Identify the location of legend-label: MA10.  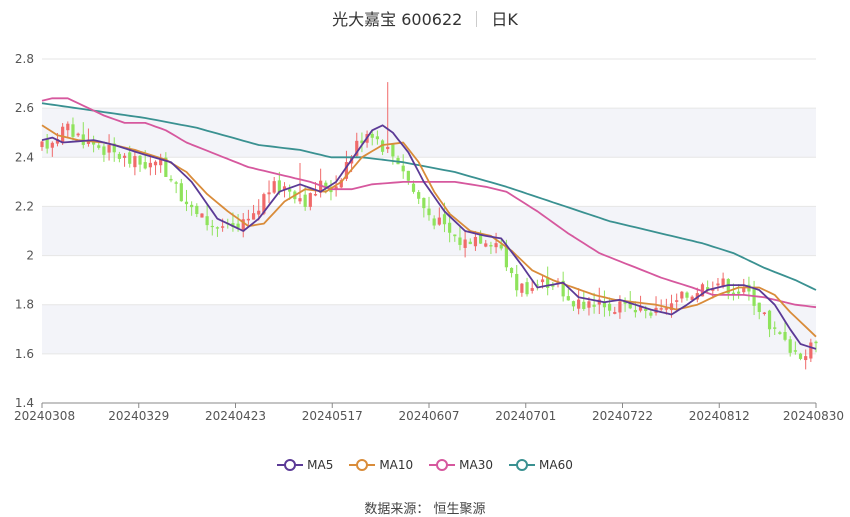
(396, 465).